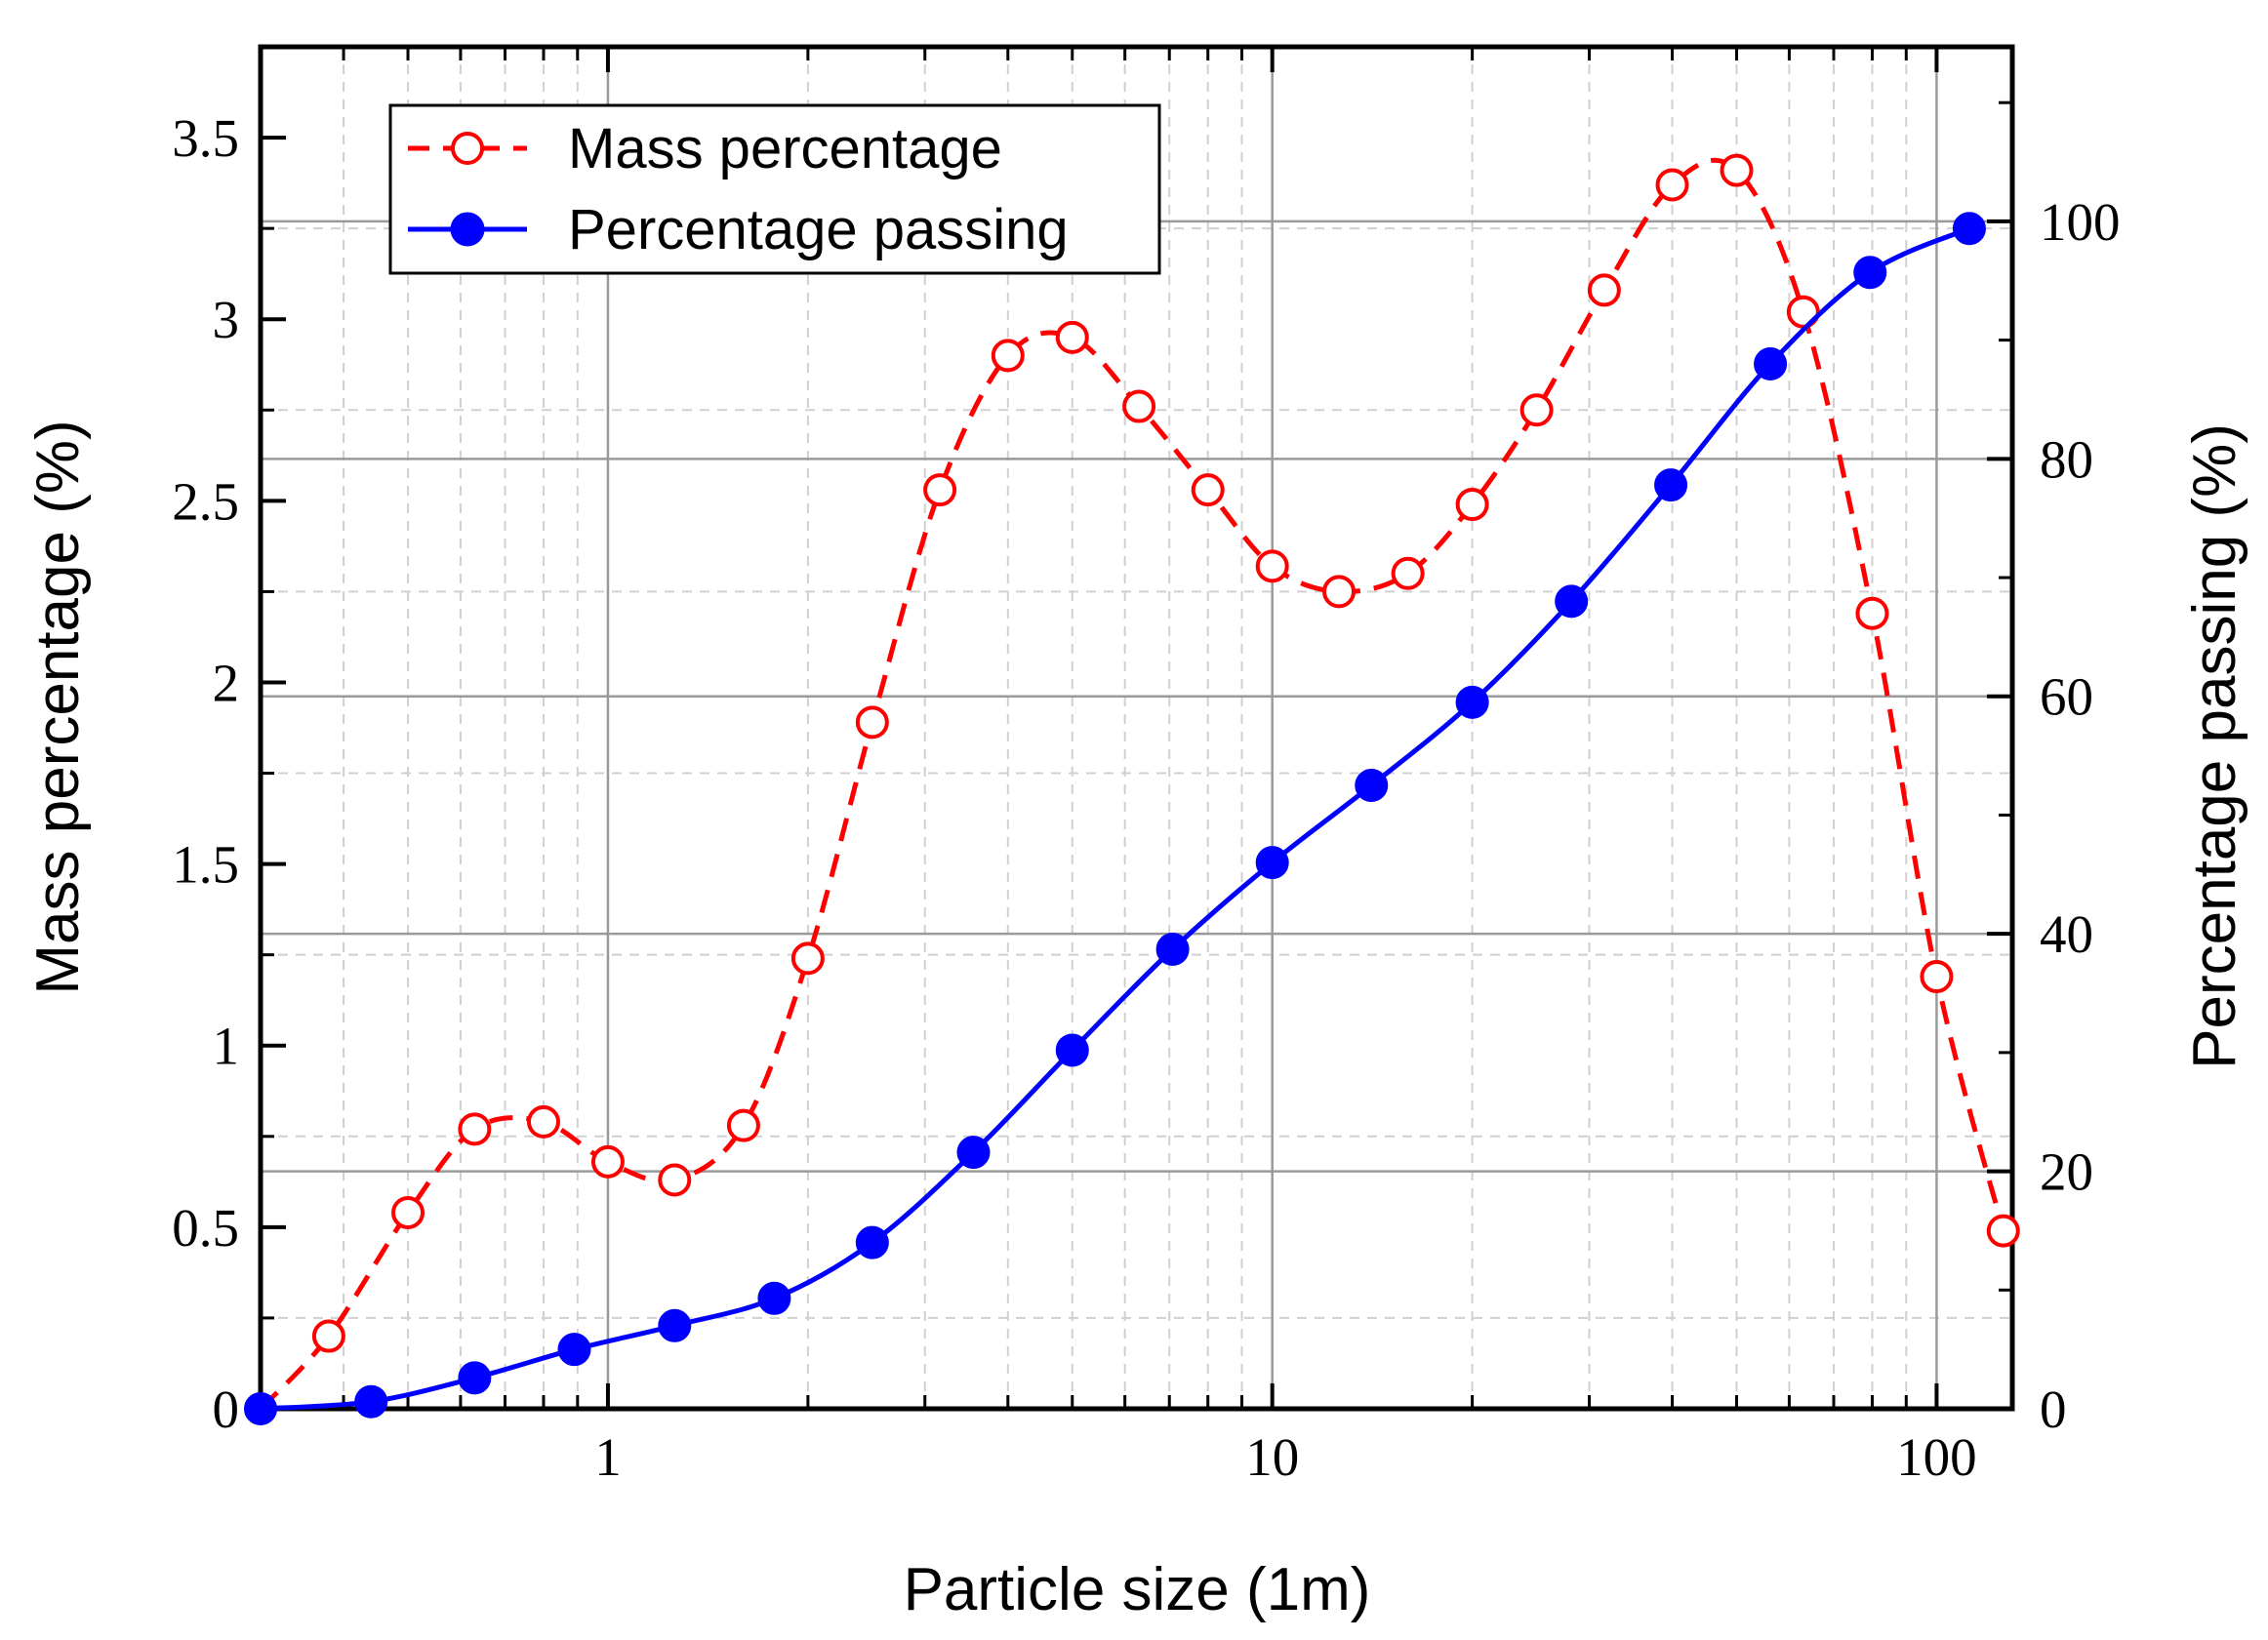 The width and height of the screenshot is (2268, 1640). What do you see at coordinates (819, 229) in the screenshot?
I see `legend-passing-label: Percentage passing` at bounding box center [819, 229].